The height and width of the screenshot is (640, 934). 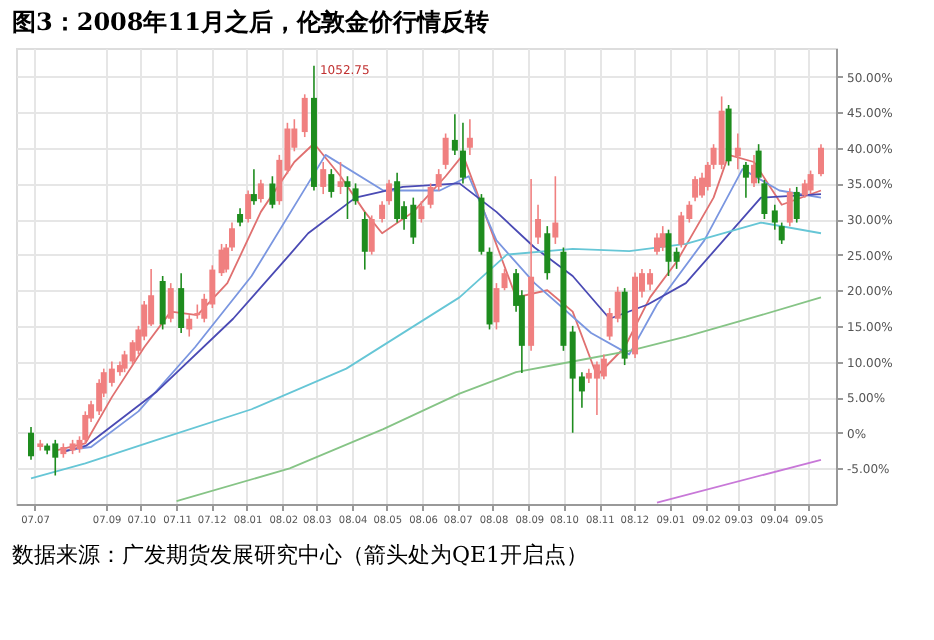 I want to click on source-note: 数据来源：广发期货发展研究中心（箭头处为QE1开启点）, so click(x=300, y=555).